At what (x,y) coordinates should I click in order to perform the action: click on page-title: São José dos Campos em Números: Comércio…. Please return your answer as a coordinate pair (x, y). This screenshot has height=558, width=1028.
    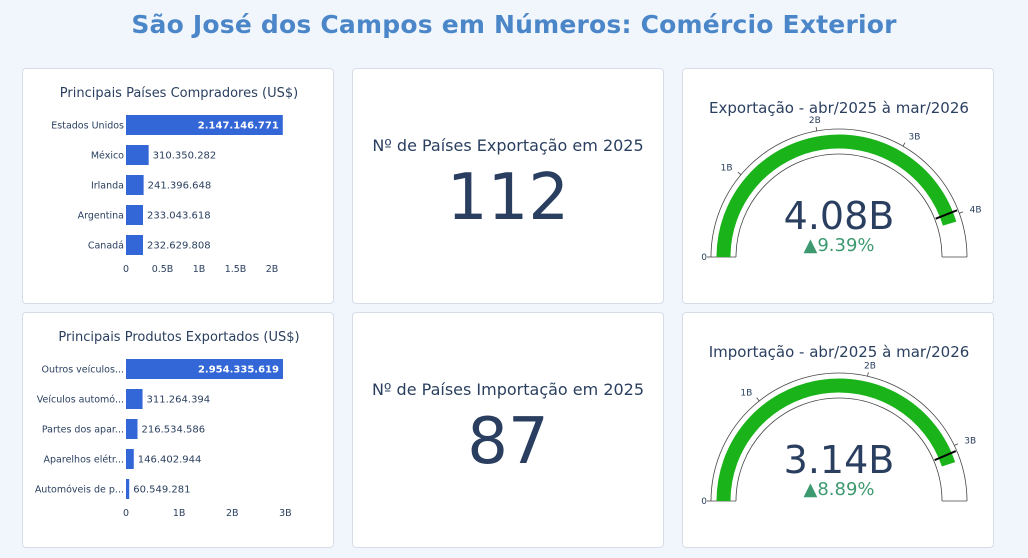
    Looking at the image, I should click on (514, 24).